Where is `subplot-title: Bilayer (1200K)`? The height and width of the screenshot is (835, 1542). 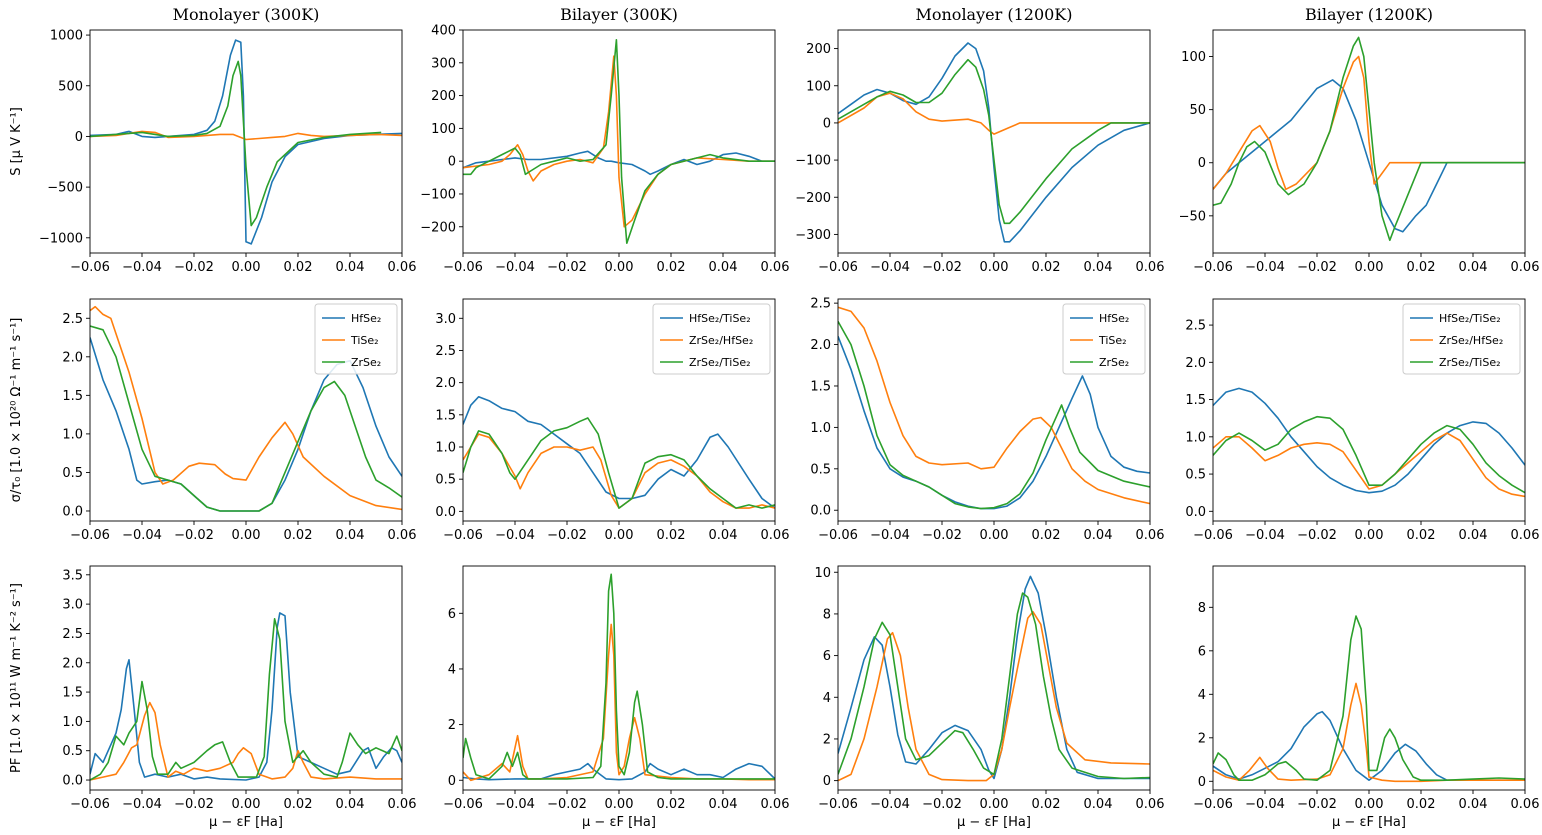 subplot-title: Bilayer (1200K) is located at coordinates (1369, 14).